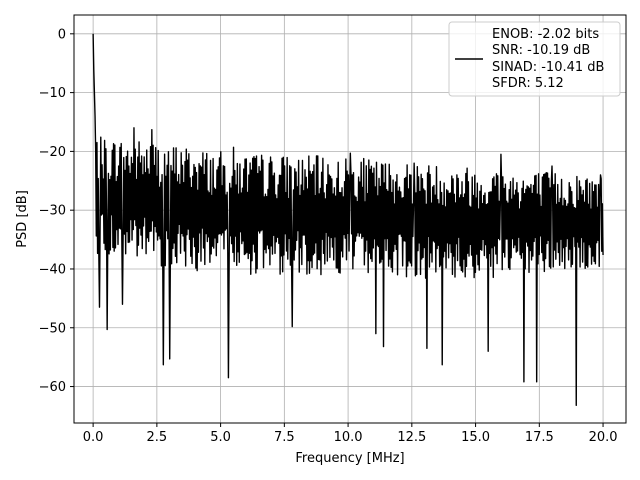 The width and height of the screenshot is (640, 480). Describe the element at coordinates (348, 437) in the screenshot. I see `x-tick-label: 10.0` at that location.